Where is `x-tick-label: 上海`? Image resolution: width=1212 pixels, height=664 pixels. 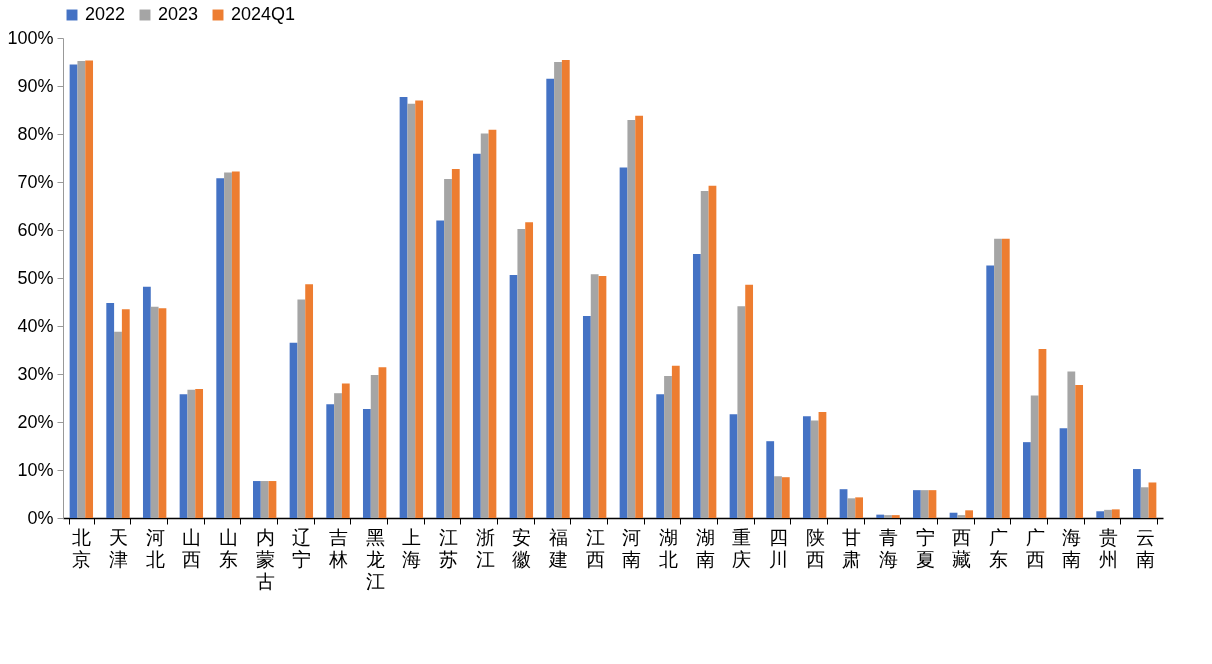
x-tick-label: 上海 is located at coordinates (412, 548).